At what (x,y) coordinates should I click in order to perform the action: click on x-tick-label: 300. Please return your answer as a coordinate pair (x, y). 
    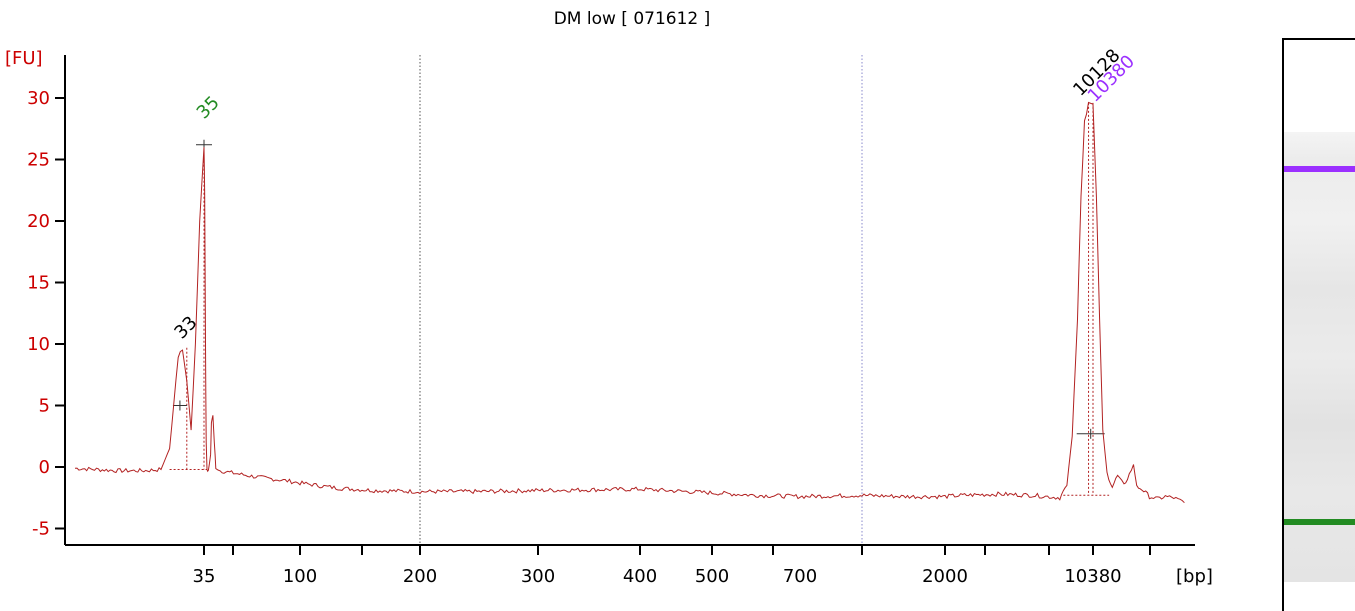
    Looking at the image, I should click on (538, 576).